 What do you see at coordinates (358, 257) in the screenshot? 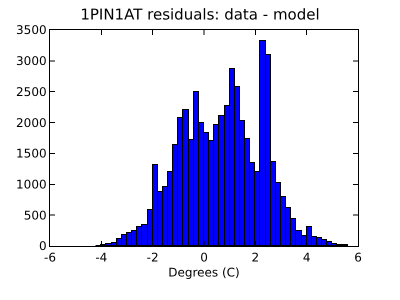
I see `x-tick-label: 6` at bounding box center [358, 257].